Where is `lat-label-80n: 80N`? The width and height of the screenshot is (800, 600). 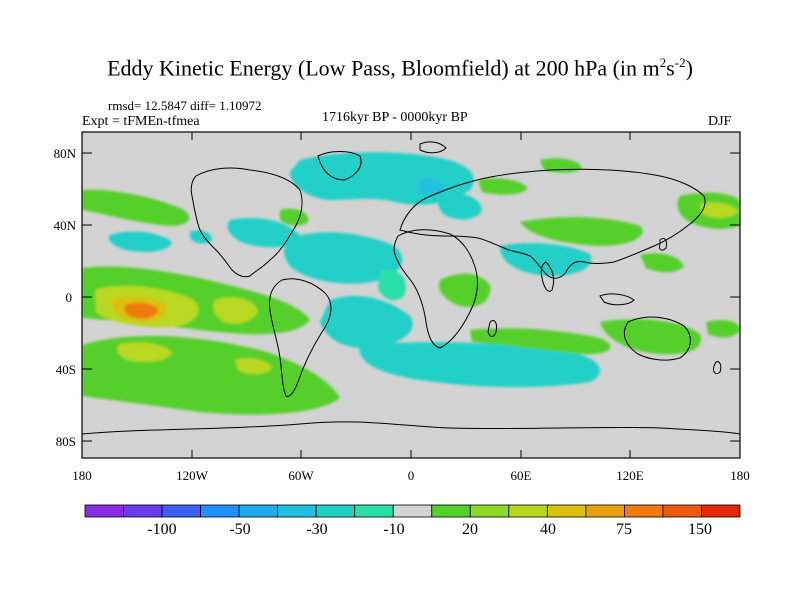
lat-label-80n: 80N is located at coordinates (65, 153).